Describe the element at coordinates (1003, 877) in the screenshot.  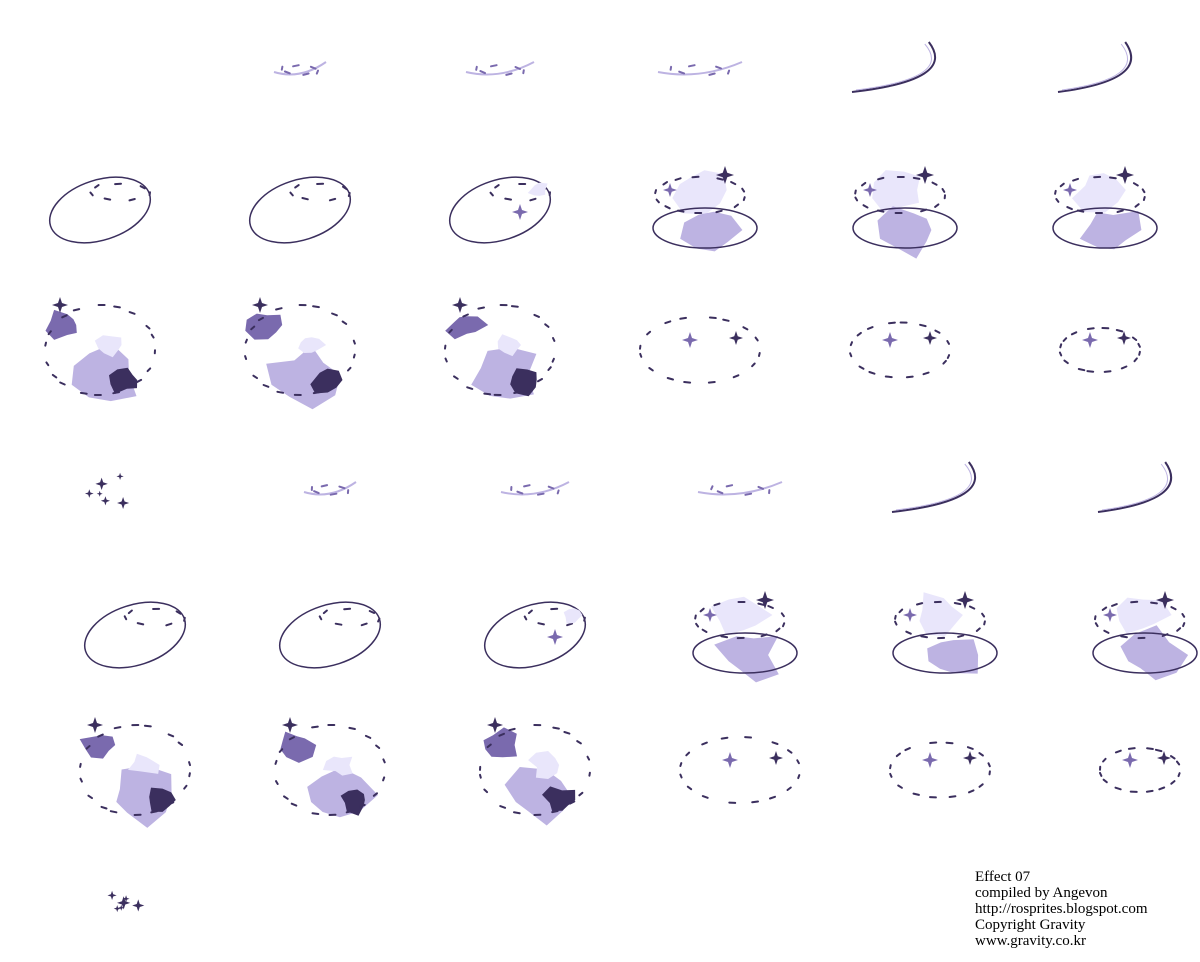
I see `credits-title: Effect 07` at that location.